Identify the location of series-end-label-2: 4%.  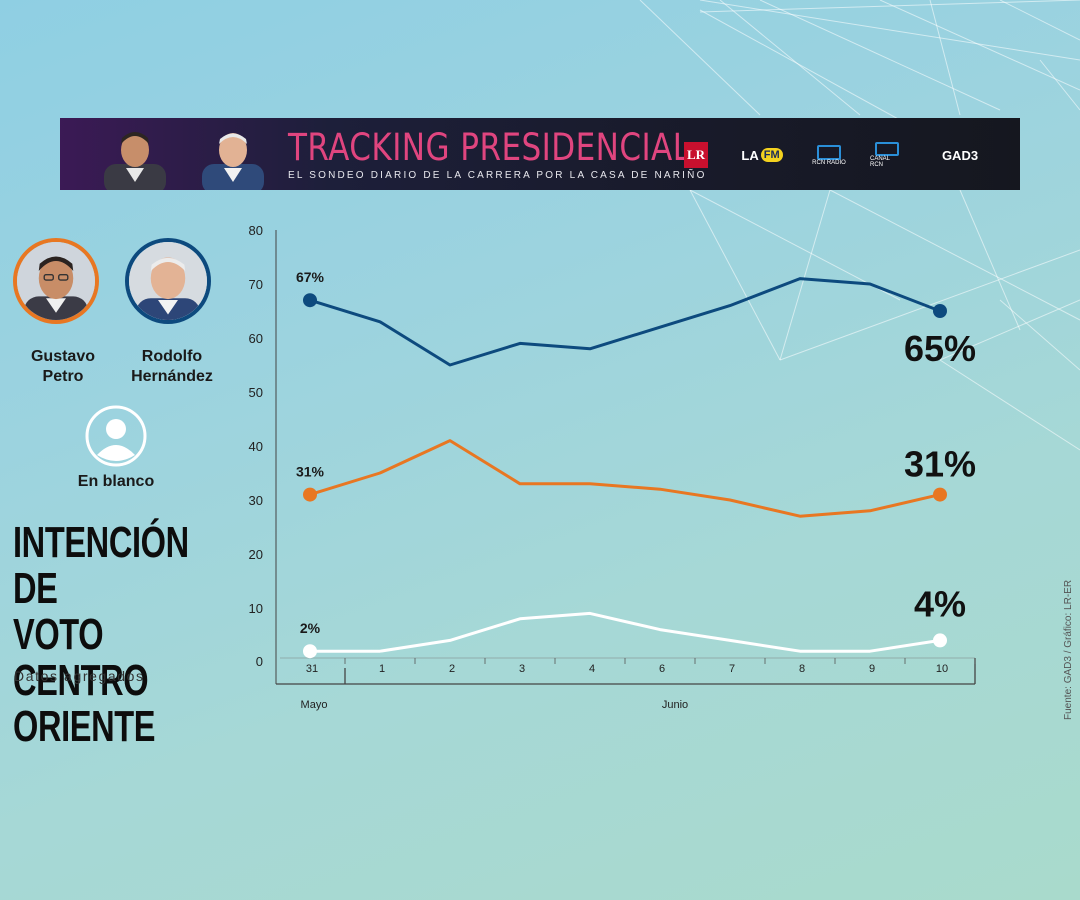
(940, 603).